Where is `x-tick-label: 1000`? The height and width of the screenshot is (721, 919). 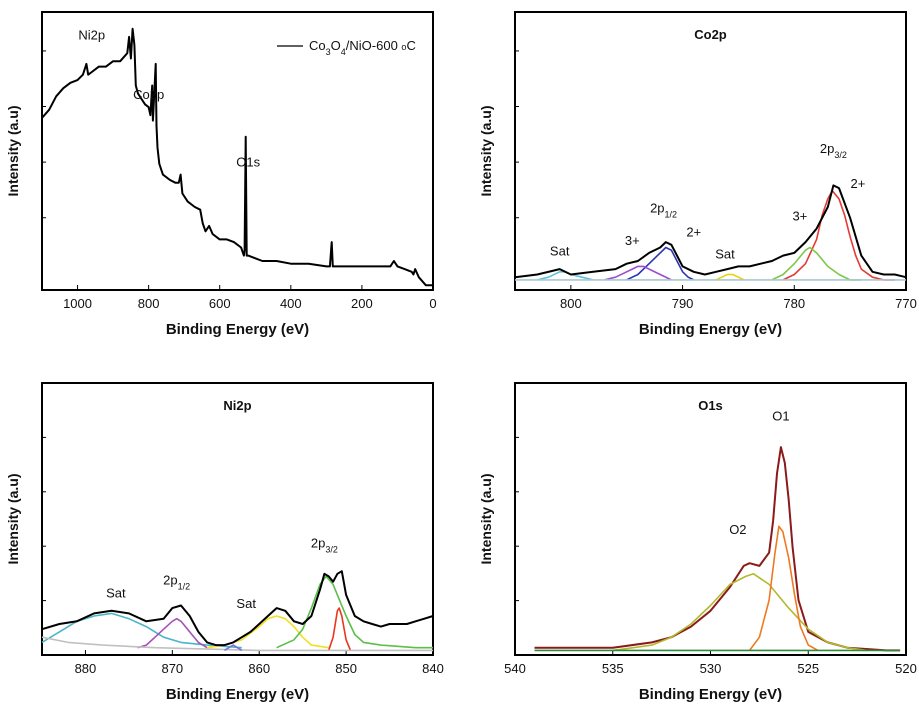
x-tick-label: 1000 is located at coordinates (77, 303).